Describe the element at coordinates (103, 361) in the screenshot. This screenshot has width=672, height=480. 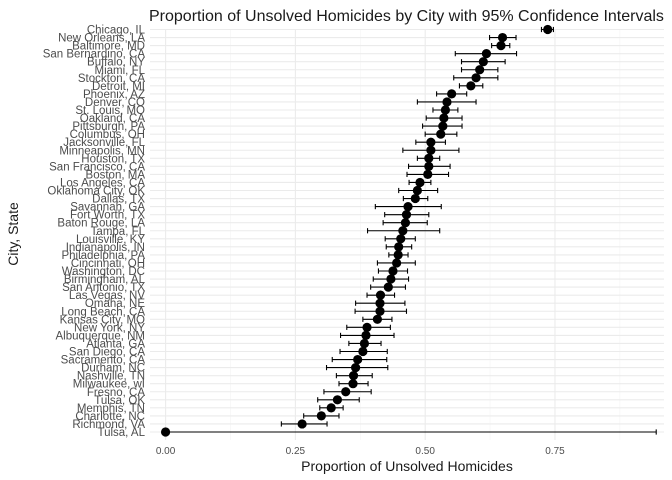
I see `y-tick-label: Sacramento, CA` at that location.